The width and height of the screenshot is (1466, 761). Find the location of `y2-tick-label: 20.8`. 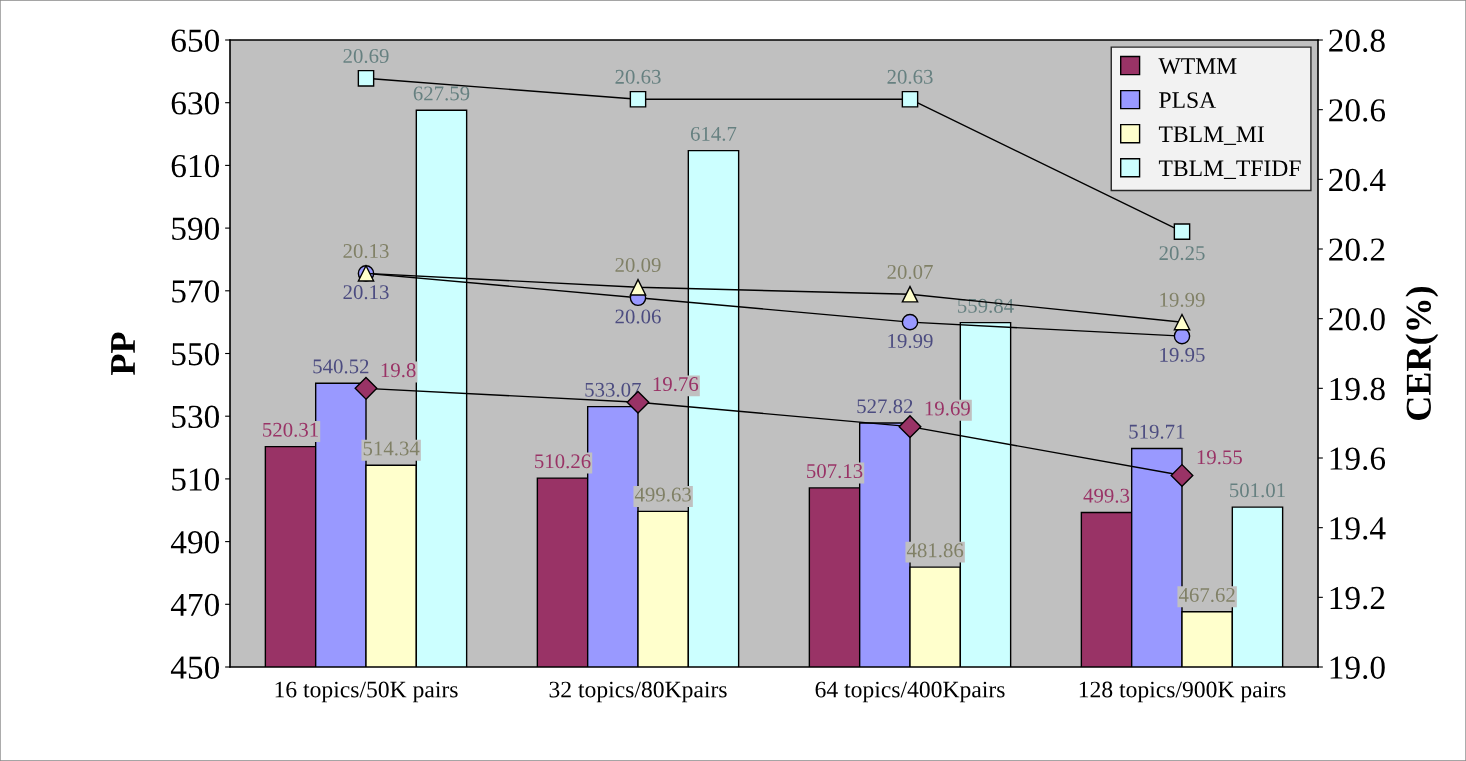

y2-tick-label: 20.8 is located at coordinates (1357, 41).